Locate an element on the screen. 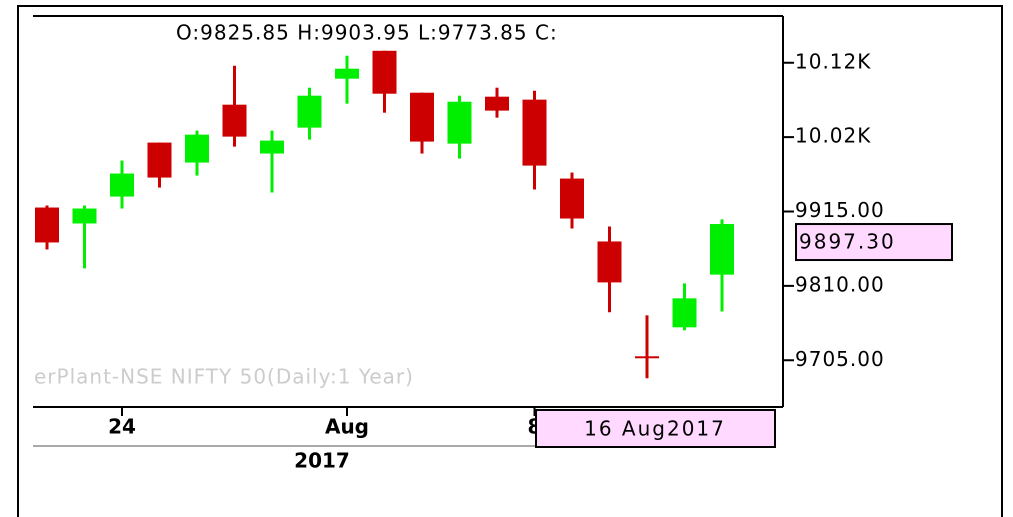 The width and height of the screenshot is (1013, 517). ohlc-header: O:9825.85 H:9903.95 L:9773.85 C: is located at coordinates (367, 33).